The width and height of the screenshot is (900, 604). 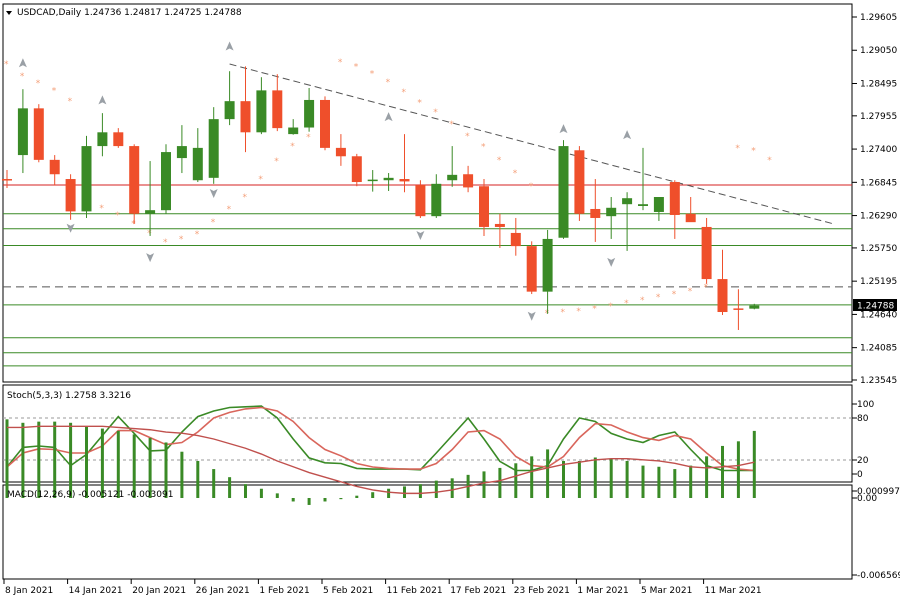 What do you see at coordinates (878, 18) in the screenshot?
I see `price-tick-label: 1.29605` at bounding box center [878, 18].